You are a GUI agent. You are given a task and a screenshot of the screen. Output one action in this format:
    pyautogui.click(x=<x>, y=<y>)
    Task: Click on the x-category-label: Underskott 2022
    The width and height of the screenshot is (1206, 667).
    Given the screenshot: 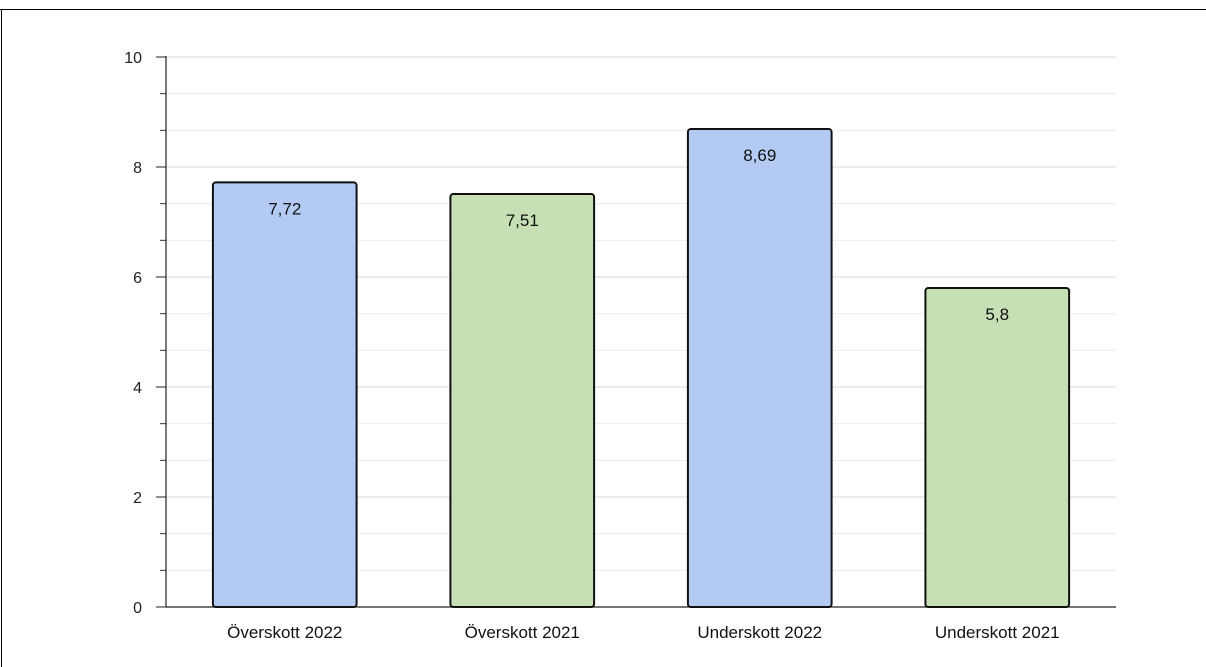 What is the action you would take?
    pyautogui.click(x=759, y=632)
    